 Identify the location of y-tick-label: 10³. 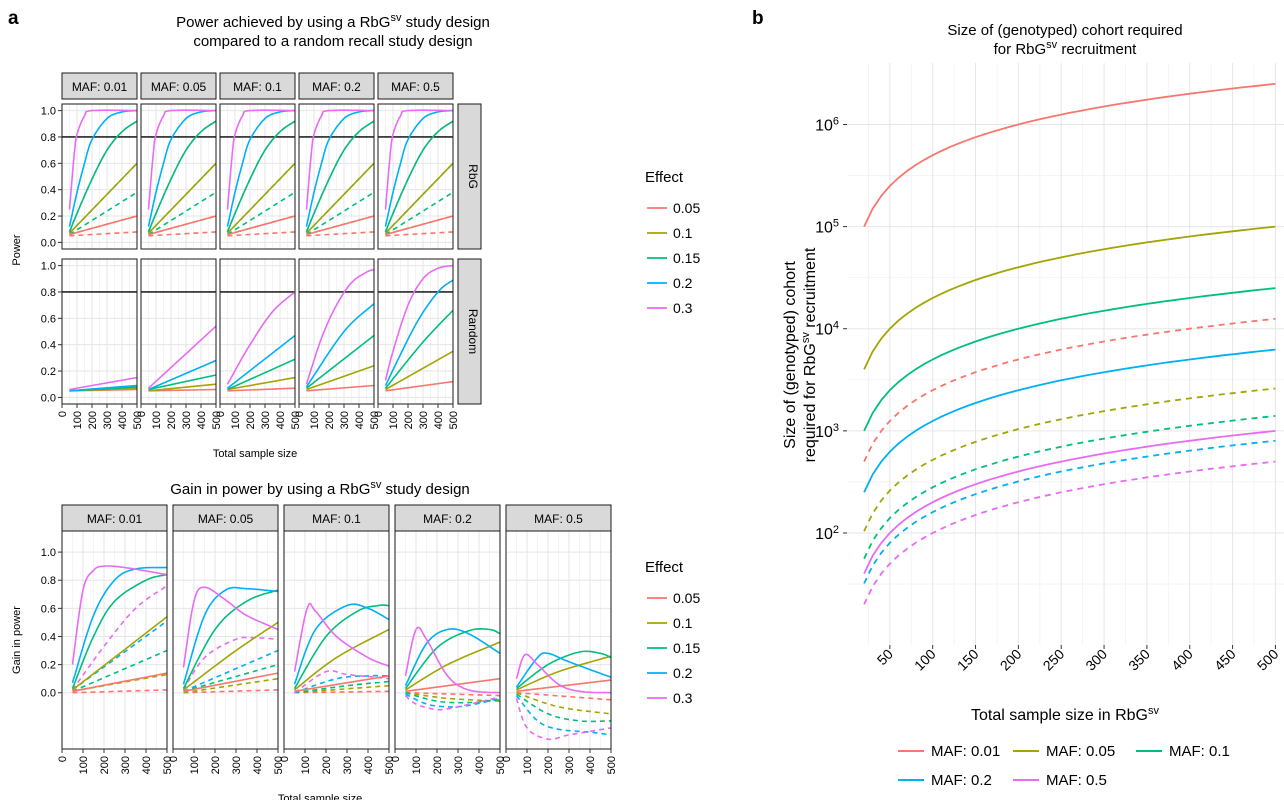
(827, 431).